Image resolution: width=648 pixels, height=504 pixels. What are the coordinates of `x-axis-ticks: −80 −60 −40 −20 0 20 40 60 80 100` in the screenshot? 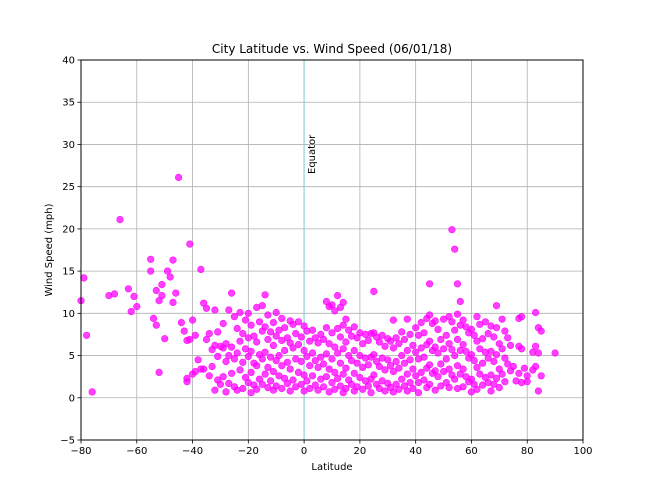 It's located at (331, 448).